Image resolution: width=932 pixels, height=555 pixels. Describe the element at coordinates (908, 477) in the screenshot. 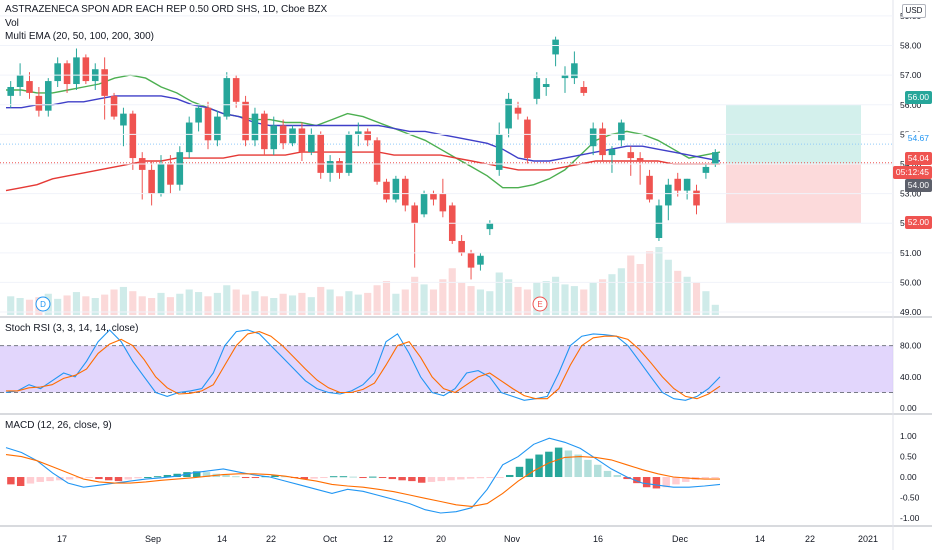

I see `macd-tick-label: 0.00` at that location.